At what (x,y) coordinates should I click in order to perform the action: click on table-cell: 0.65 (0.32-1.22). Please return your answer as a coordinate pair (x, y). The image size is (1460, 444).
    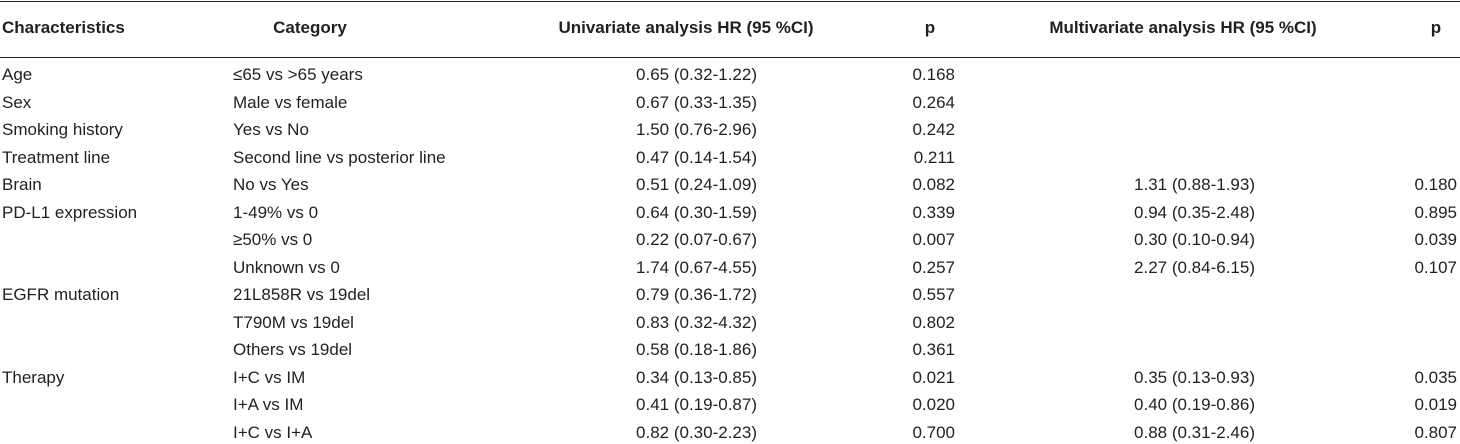
    Looking at the image, I should click on (696, 74).